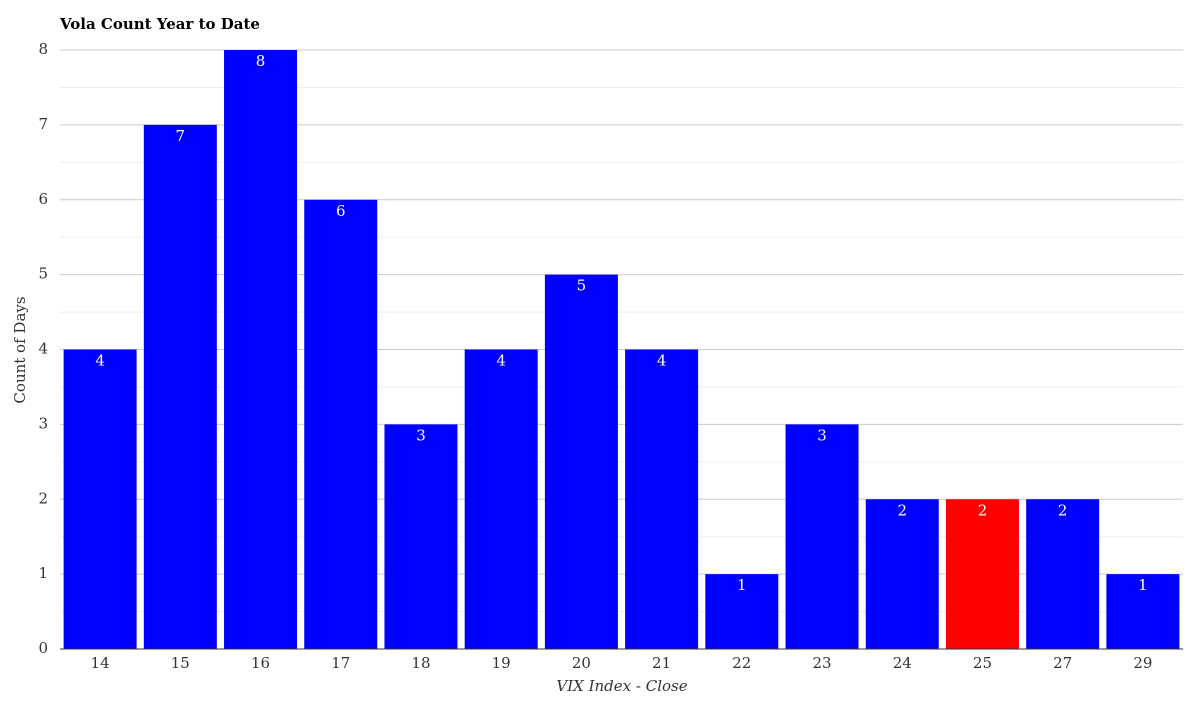 Image resolution: width=1200 pixels, height=707 pixels. Describe the element at coordinates (582, 286) in the screenshot. I see `data-label: 5` at that location.